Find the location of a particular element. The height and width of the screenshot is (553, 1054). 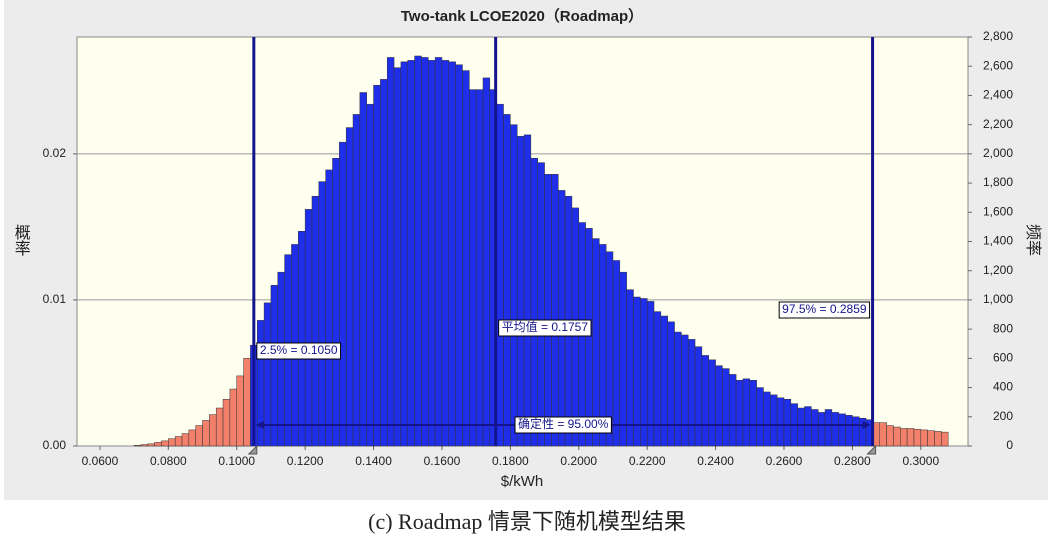

x-axis-label: $/kWh is located at coordinates (522, 481).